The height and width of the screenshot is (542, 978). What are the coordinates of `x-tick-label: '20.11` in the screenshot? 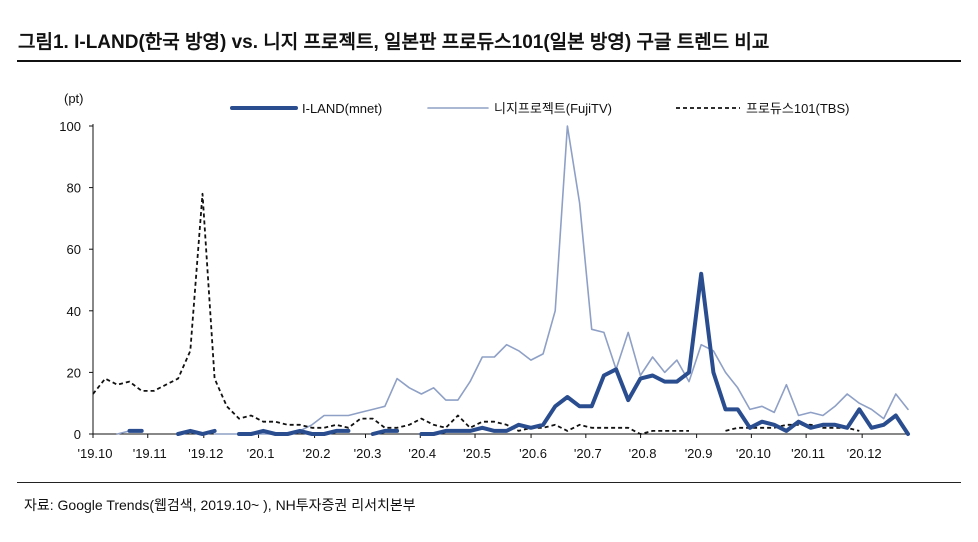 It's located at (808, 453).